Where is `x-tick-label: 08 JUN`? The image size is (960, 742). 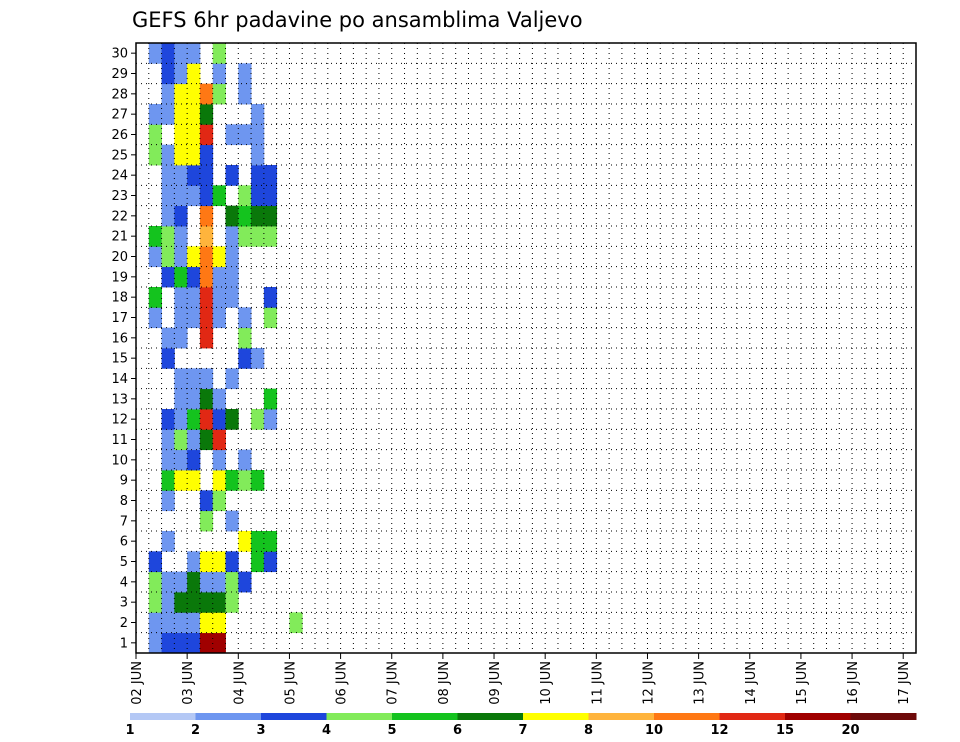 x-tick-label: 08 JUN is located at coordinates (444, 683).